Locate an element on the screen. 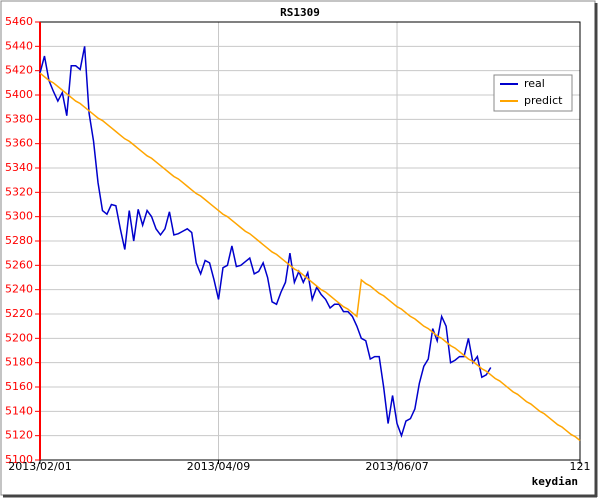  y-tick-label: 5140 is located at coordinates (19, 410).